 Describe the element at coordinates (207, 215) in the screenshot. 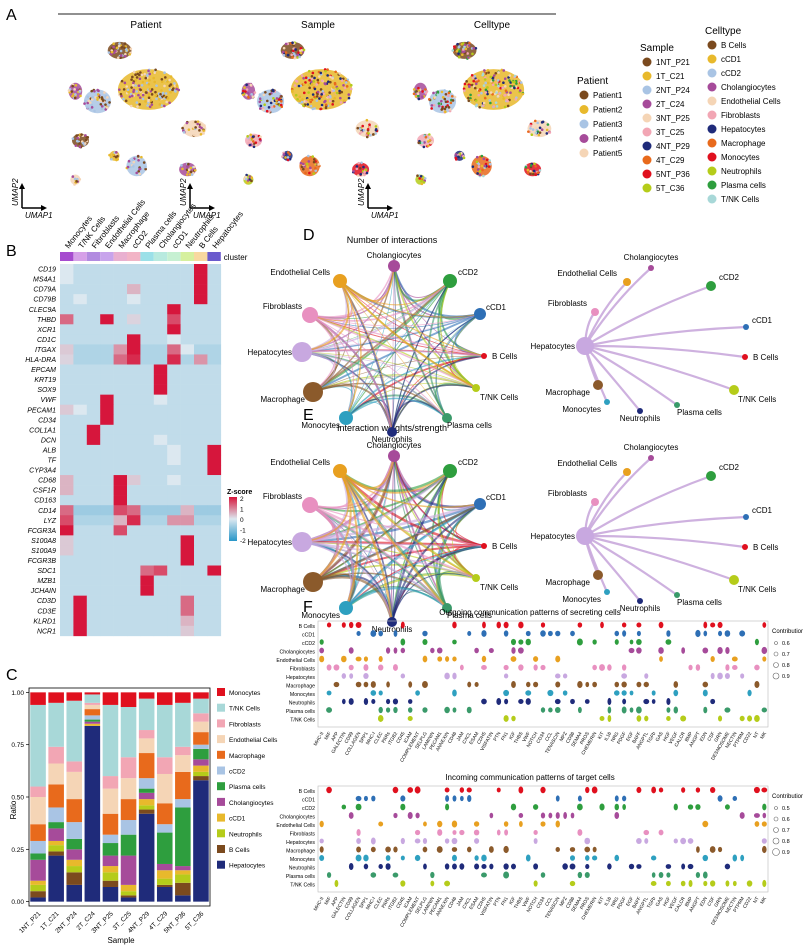

I see `umap1-label: UMAP1` at that location.